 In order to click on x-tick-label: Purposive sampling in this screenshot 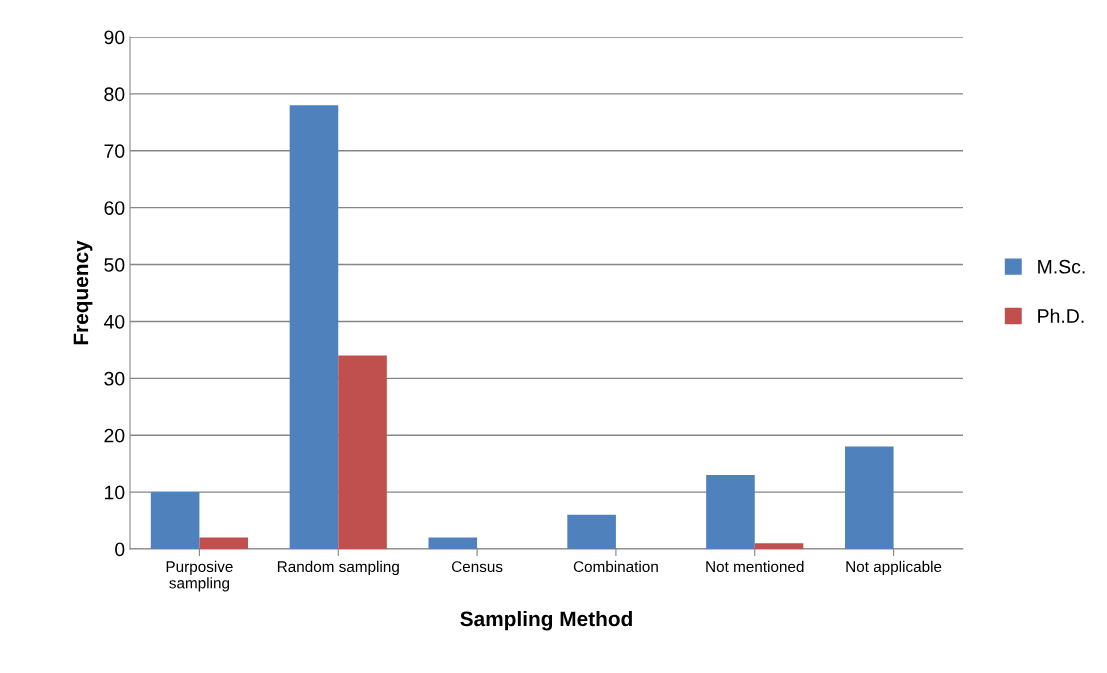, I will do `click(199, 576)`.